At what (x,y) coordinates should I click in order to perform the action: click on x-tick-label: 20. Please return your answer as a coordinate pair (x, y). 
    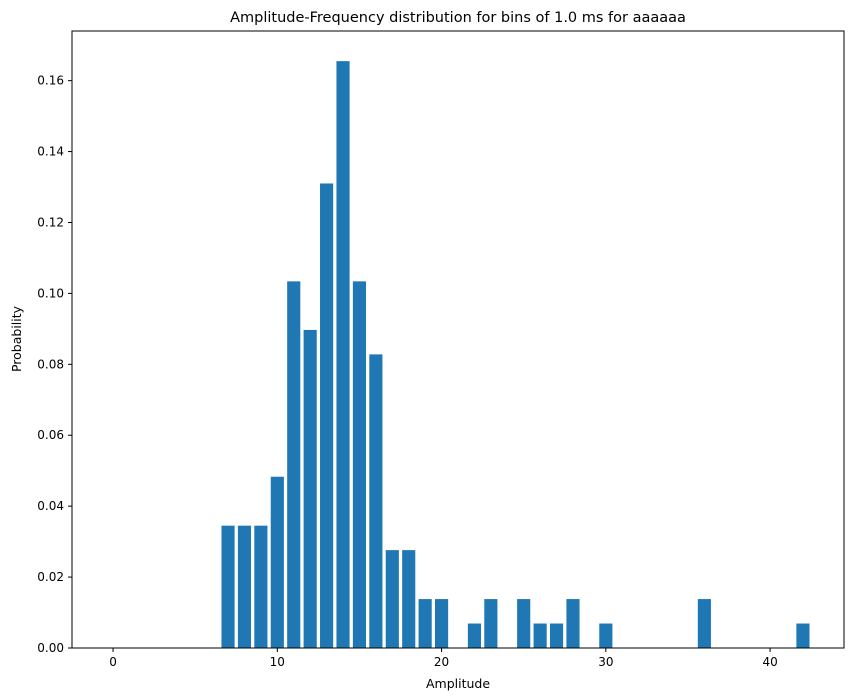
    Looking at the image, I should click on (441, 662).